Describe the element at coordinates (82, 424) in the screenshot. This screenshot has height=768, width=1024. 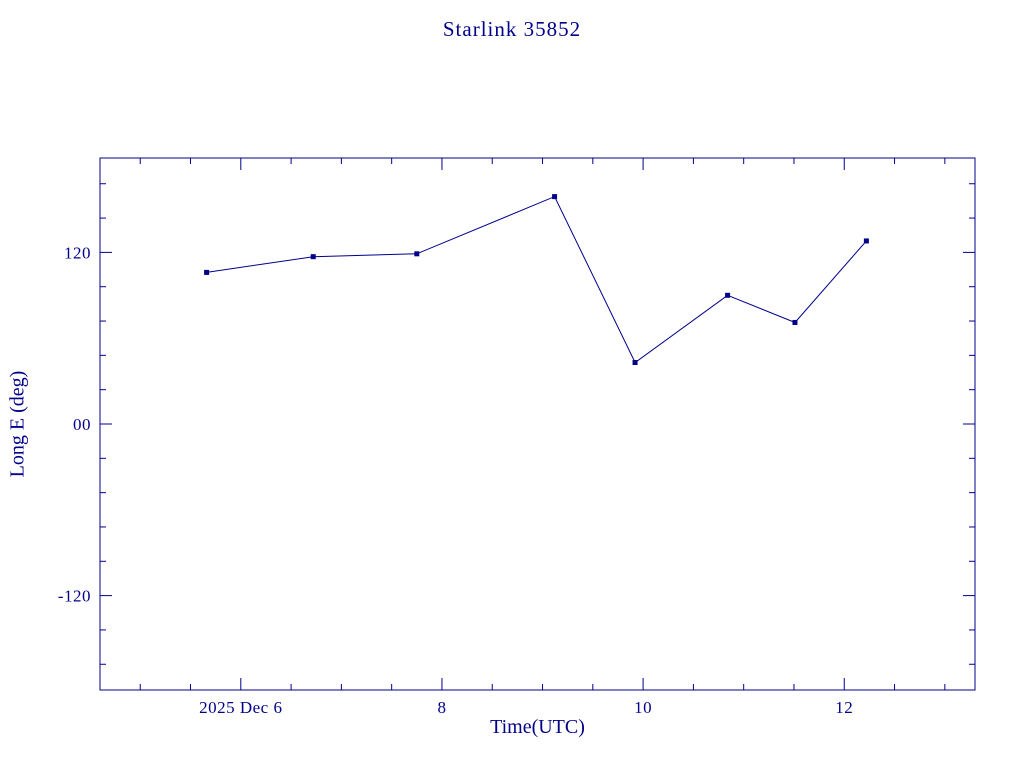
I see `y-tick-label: 00` at that location.